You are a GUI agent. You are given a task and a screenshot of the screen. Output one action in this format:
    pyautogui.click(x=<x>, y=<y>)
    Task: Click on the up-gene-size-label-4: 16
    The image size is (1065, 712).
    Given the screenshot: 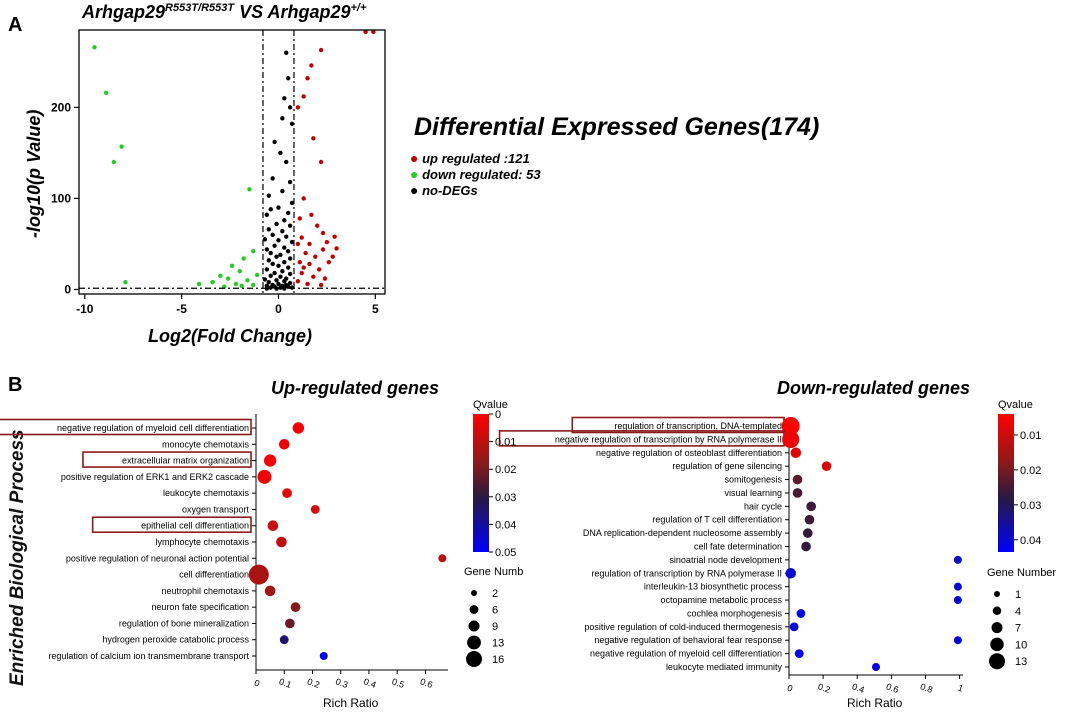 What is the action you would take?
    pyautogui.click(x=498, y=660)
    